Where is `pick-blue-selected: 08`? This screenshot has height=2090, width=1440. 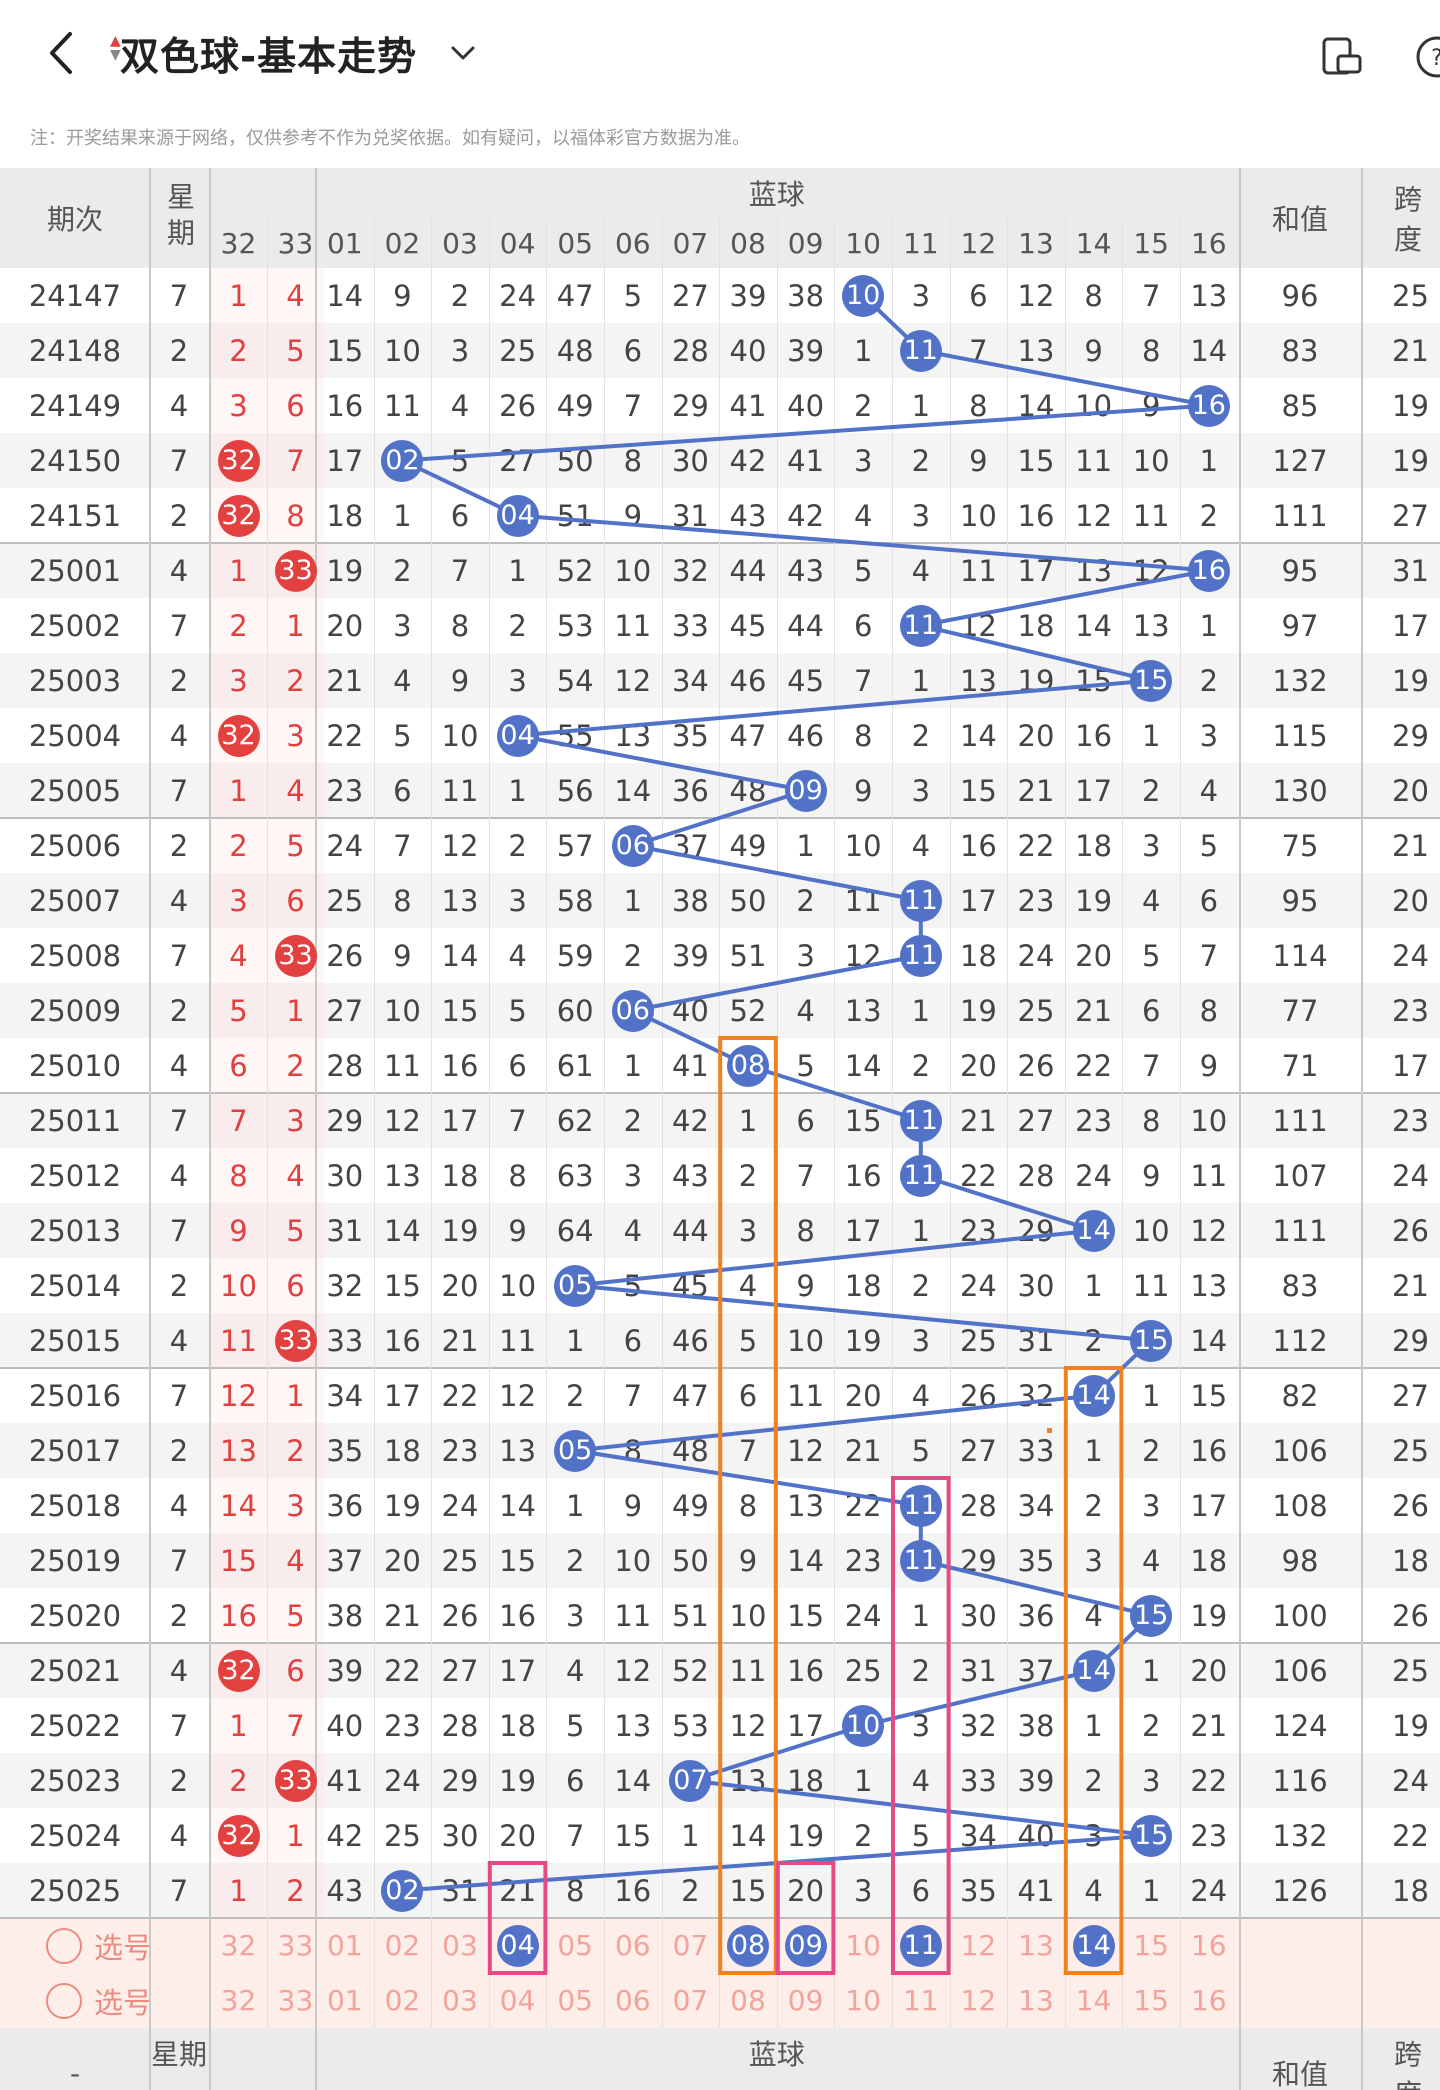 pick-blue-selected: 08 is located at coordinates (748, 1945).